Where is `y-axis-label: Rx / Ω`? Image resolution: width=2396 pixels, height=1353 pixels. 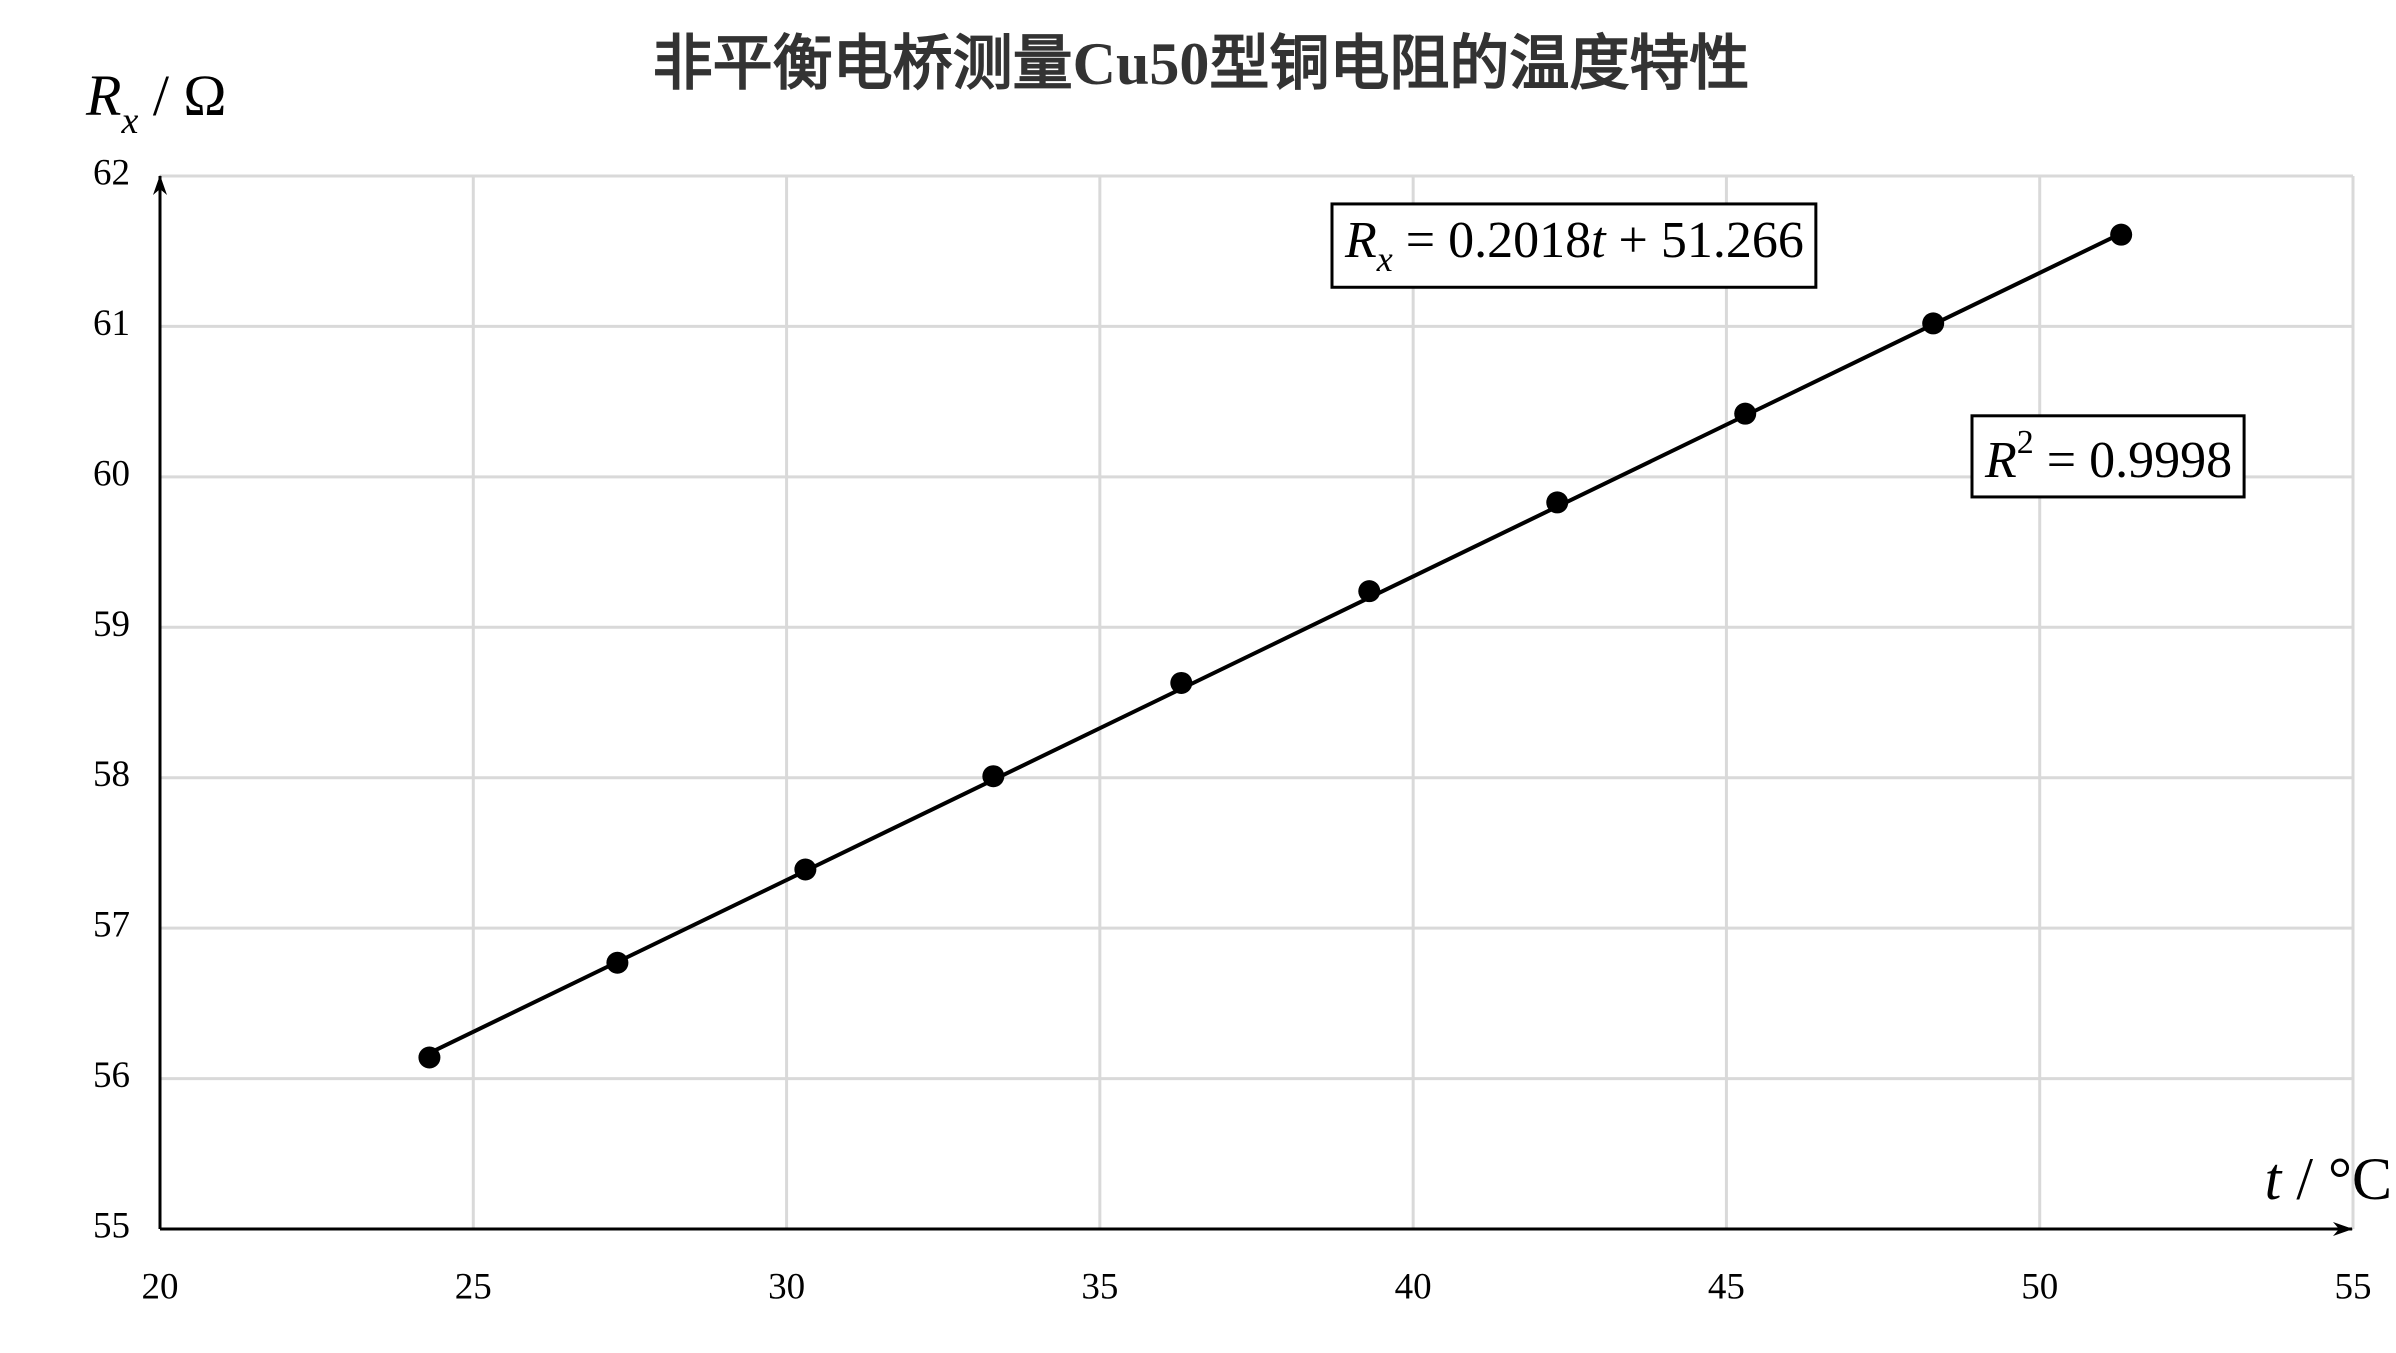 y-axis-label: Rx / Ω is located at coordinates (156, 102).